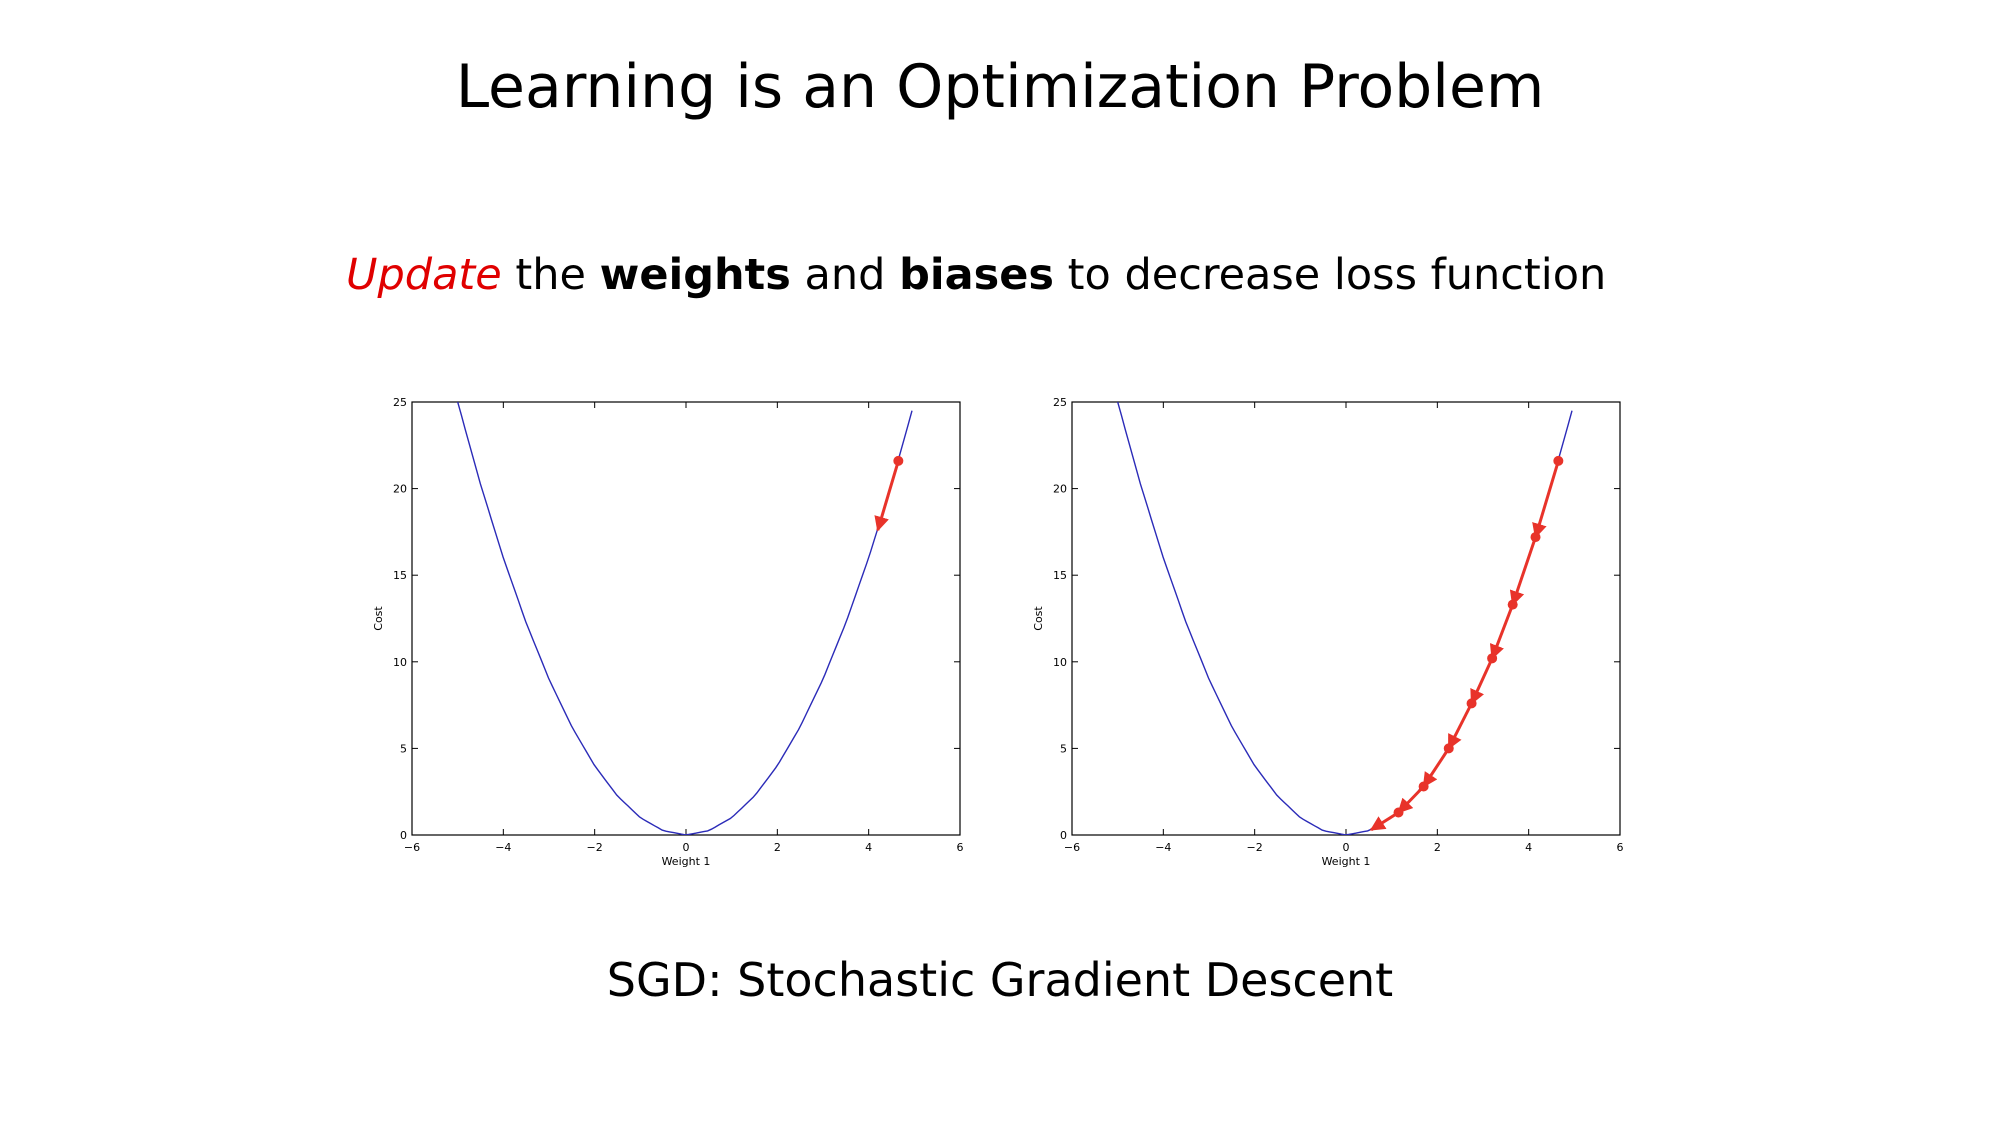  What do you see at coordinates (424, 275) in the screenshot?
I see `update-word: Update` at bounding box center [424, 275].